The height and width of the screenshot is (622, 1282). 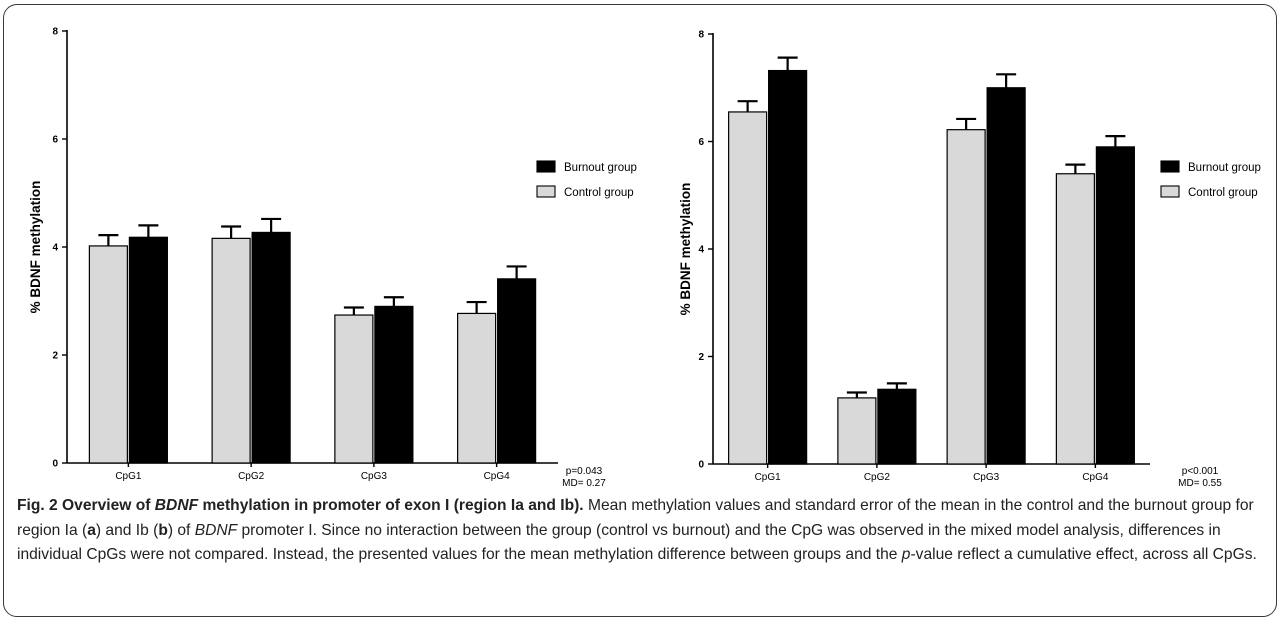 I want to click on bar-burnout-cpg4-a, so click(x=517, y=371).